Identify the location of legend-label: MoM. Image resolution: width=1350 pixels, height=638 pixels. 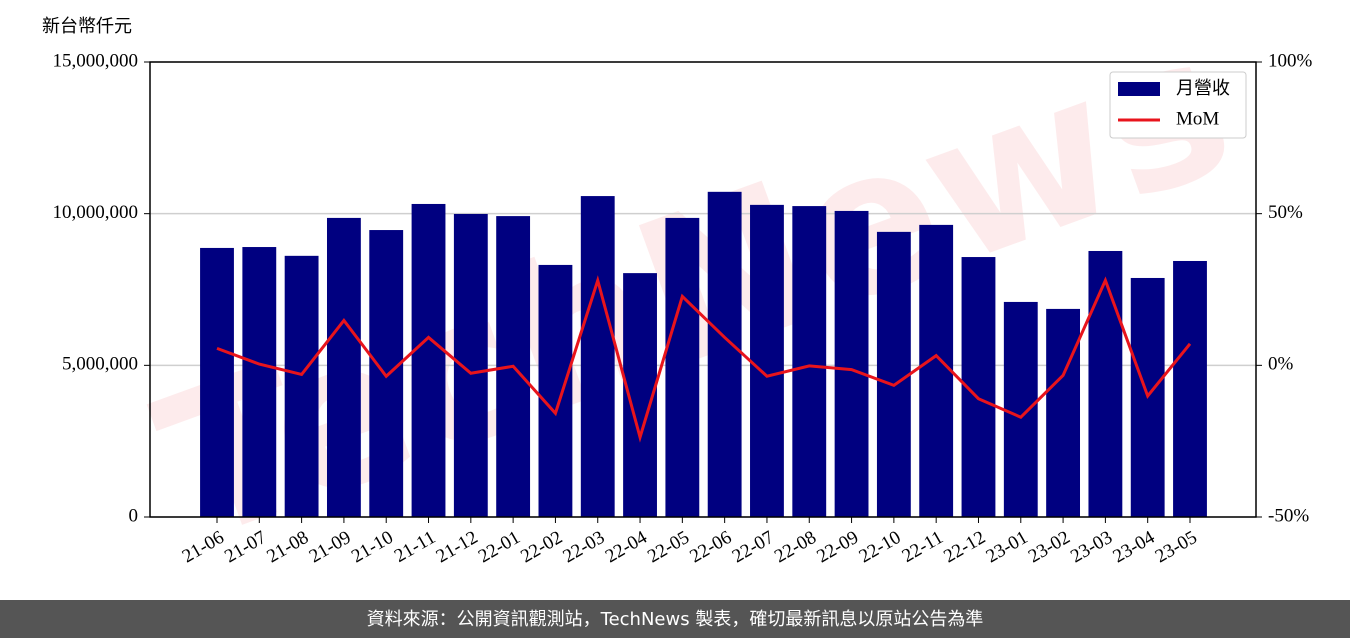
(1197, 118).